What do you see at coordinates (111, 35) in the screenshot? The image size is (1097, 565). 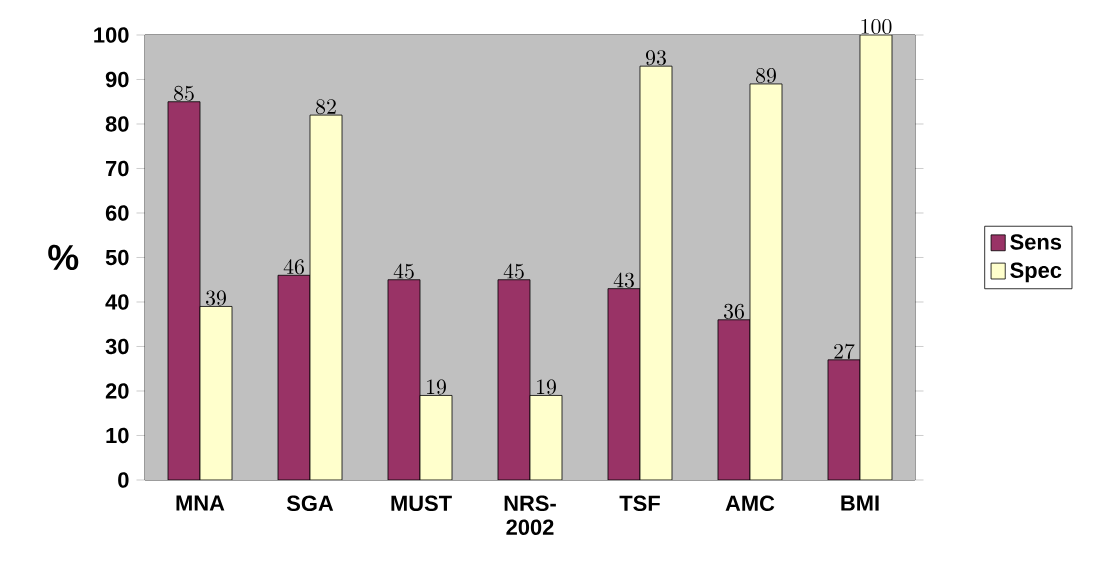 I see `y-tick-label: 100` at bounding box center [111, 35].